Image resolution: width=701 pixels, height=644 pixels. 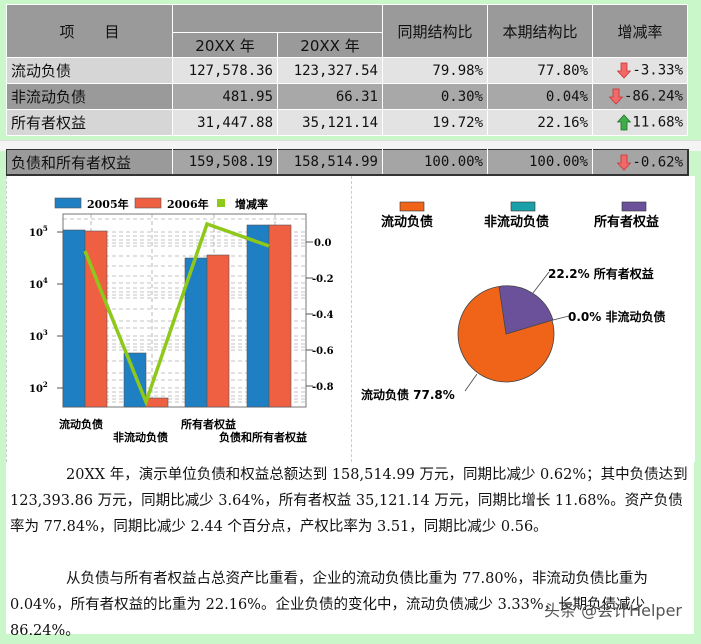 What do you see at coordinates (634, 206) in the screenshot?
I see `legend-swatch-equity` at bounding box center [634, 206].